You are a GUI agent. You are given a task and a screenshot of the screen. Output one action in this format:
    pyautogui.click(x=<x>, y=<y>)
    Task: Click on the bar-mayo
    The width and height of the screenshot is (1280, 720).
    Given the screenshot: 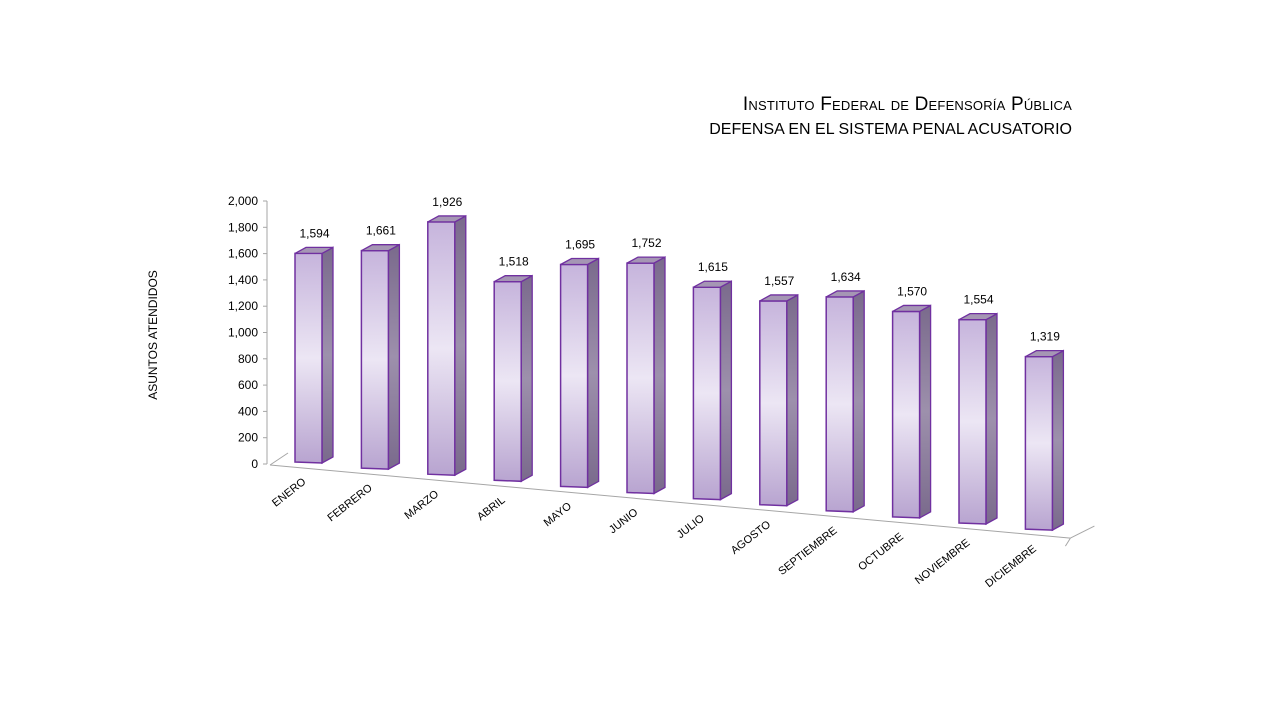 What is the action you would take?
    pyautogui.click(x=579, y=373)
    